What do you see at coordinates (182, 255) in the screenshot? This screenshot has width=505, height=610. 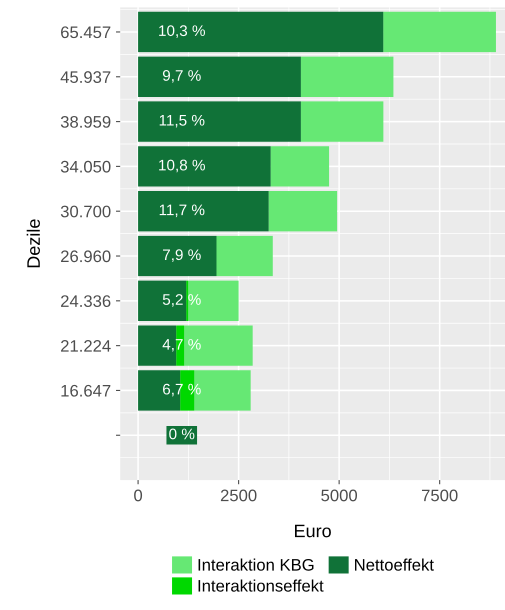 I see `annotation: 7,9 %` at bounding box center [182, 255].